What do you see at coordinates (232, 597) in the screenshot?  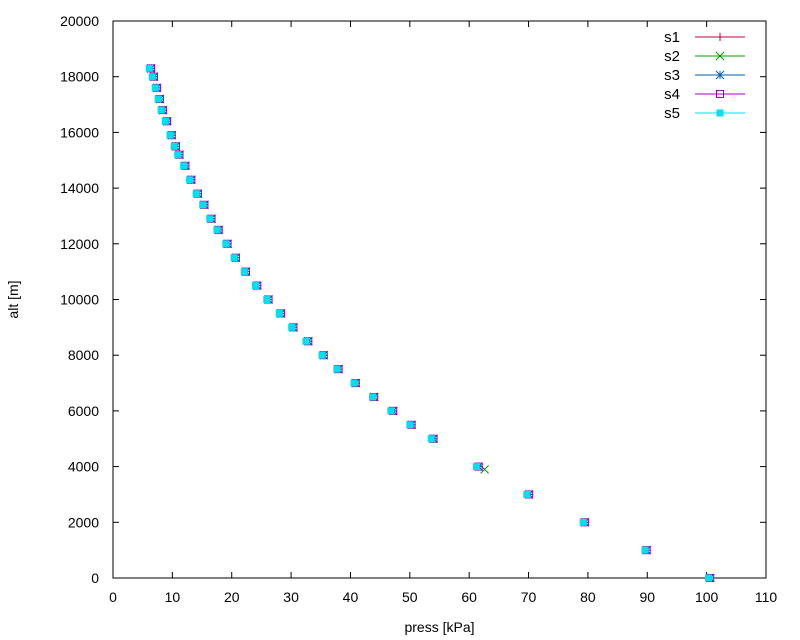 I see `x-tick-label: 20` at bounding box center [232, 597].